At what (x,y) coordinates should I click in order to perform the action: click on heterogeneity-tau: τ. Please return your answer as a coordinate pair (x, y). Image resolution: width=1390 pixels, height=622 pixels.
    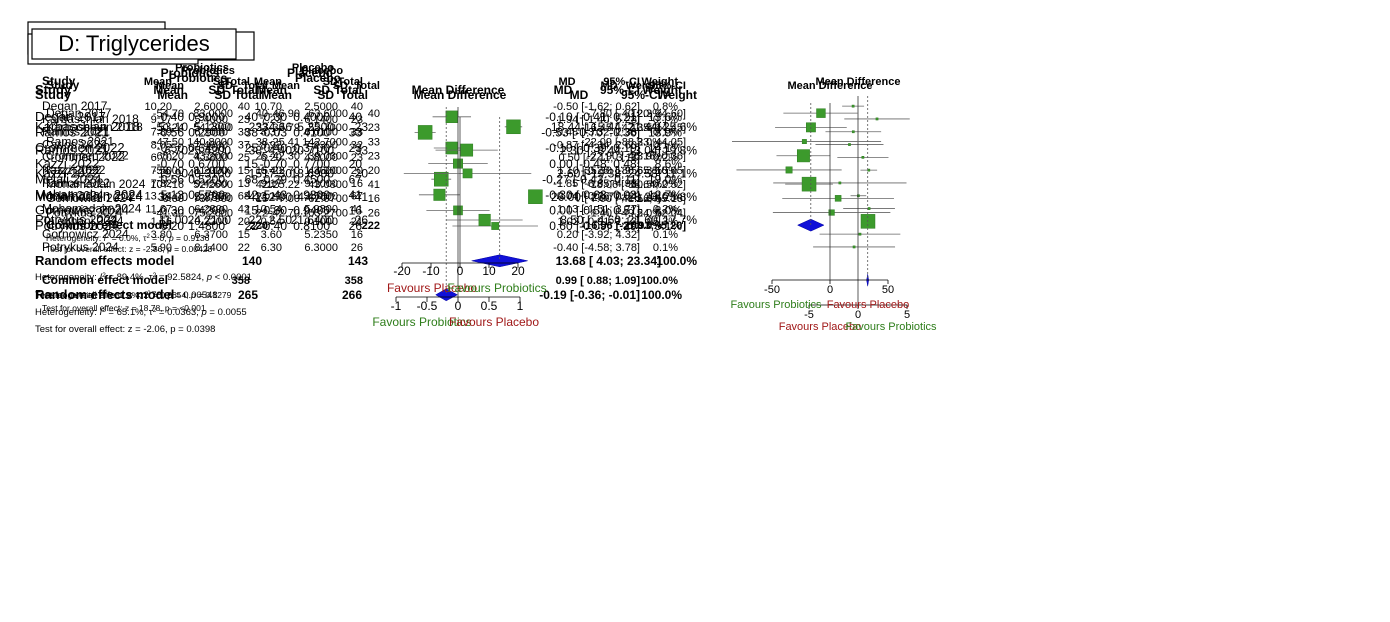
    Looking at the image, I should click on (145, 238).